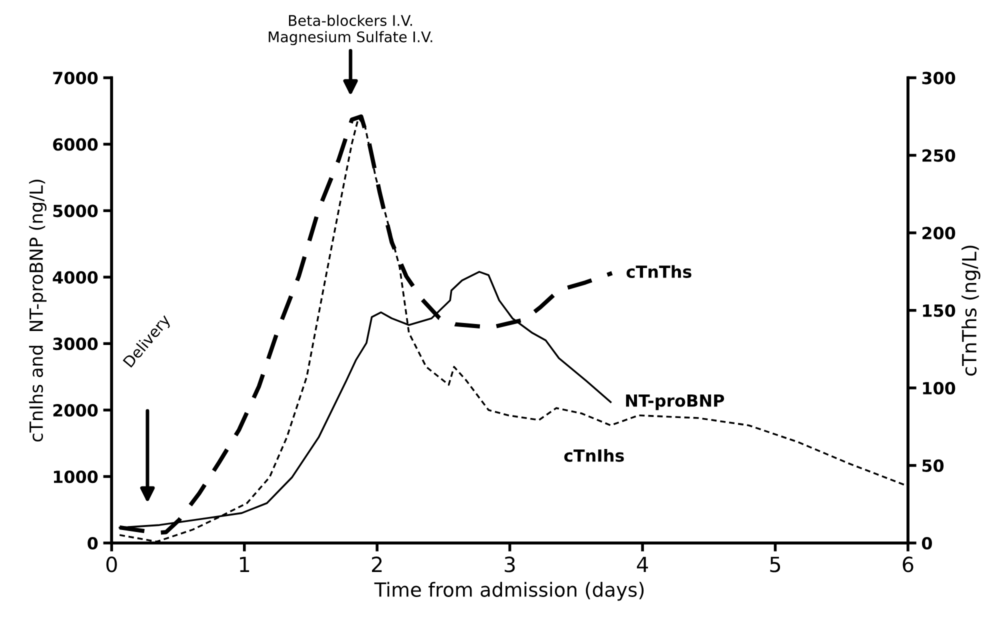  I want to click on y2-tick-label: 200, so click(939, 233).